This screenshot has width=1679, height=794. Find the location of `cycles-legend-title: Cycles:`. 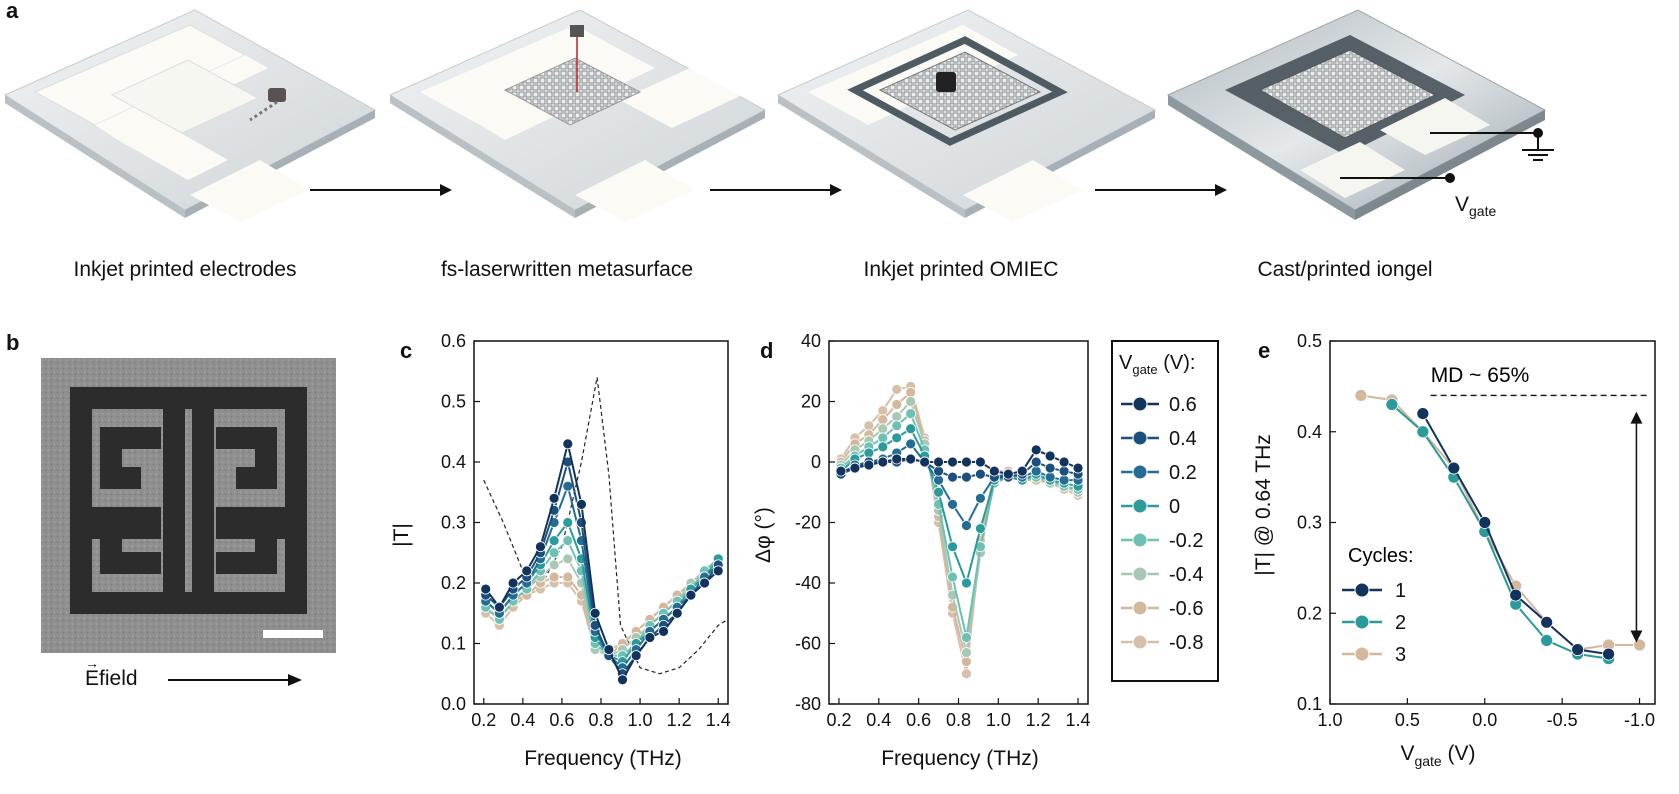

cycles-legend-title: Cycles: is located at coordinates (1381, 556).